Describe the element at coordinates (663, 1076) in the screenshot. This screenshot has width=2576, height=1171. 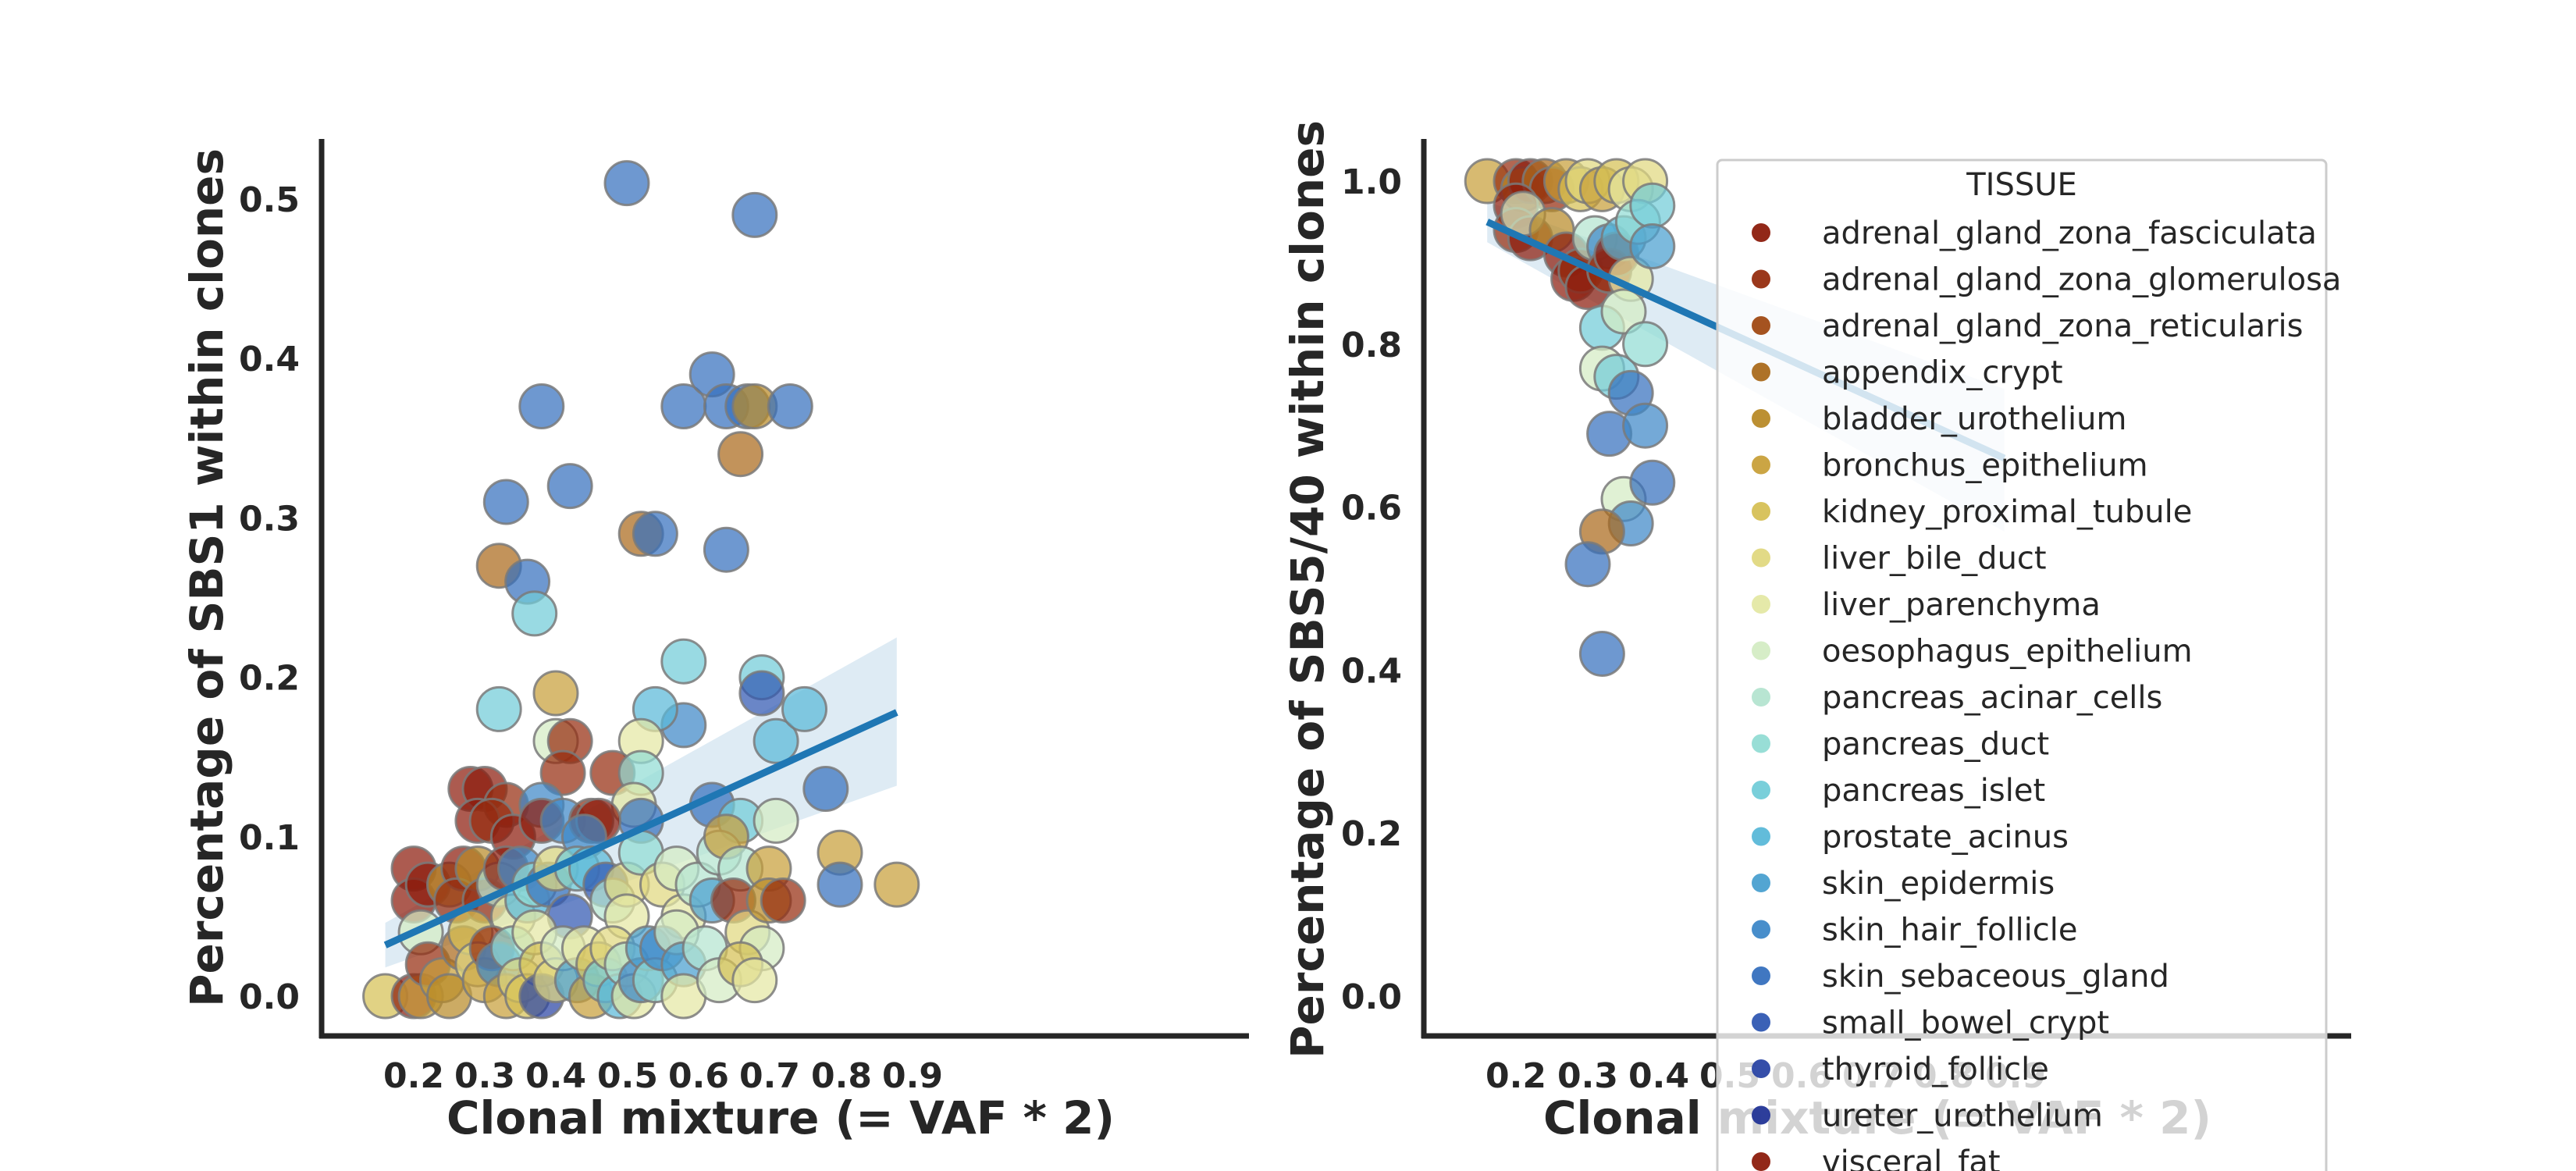
I see `sbs1-x-ticks: 0.2 0.3 0.4 0.5 0.6 0.7 0.8 0.9` at that location.